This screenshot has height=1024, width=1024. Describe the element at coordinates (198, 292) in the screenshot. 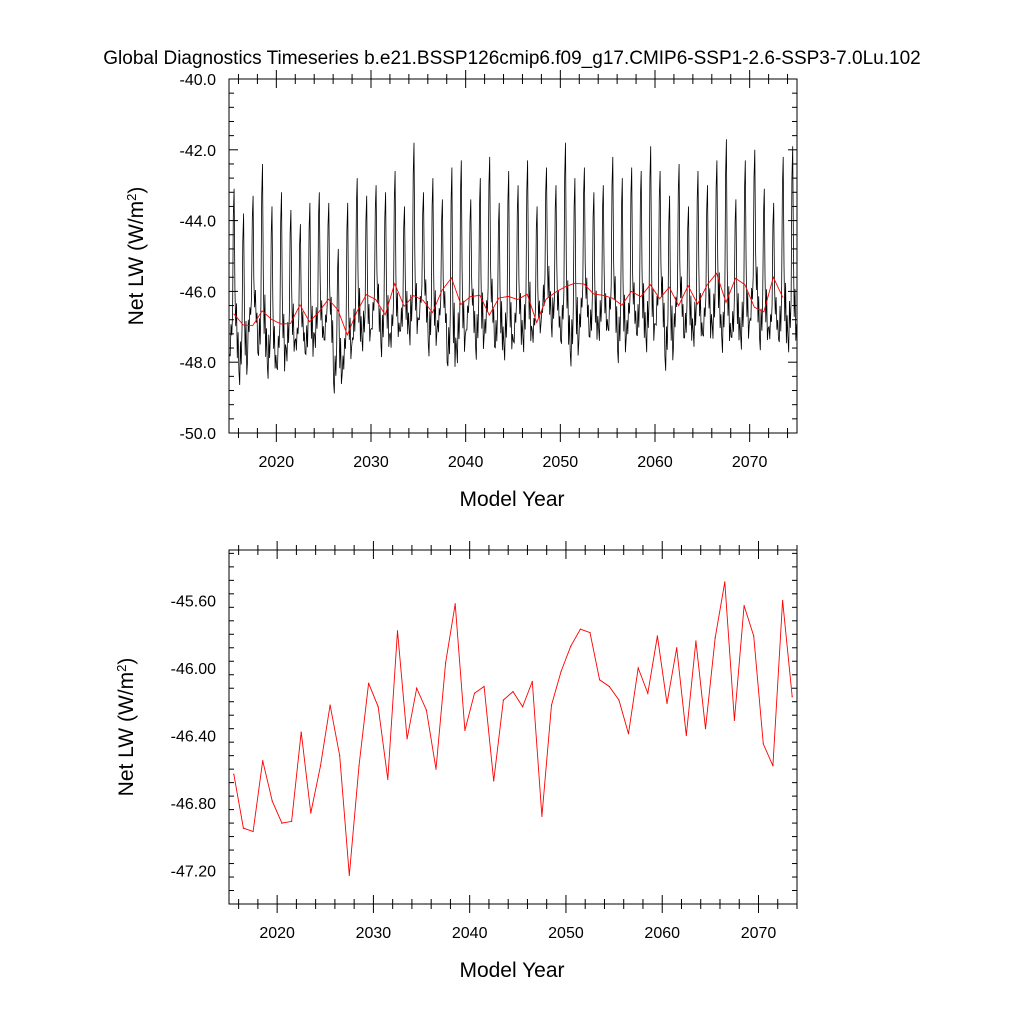

I see `y-tick-label: -46.0` at that location.